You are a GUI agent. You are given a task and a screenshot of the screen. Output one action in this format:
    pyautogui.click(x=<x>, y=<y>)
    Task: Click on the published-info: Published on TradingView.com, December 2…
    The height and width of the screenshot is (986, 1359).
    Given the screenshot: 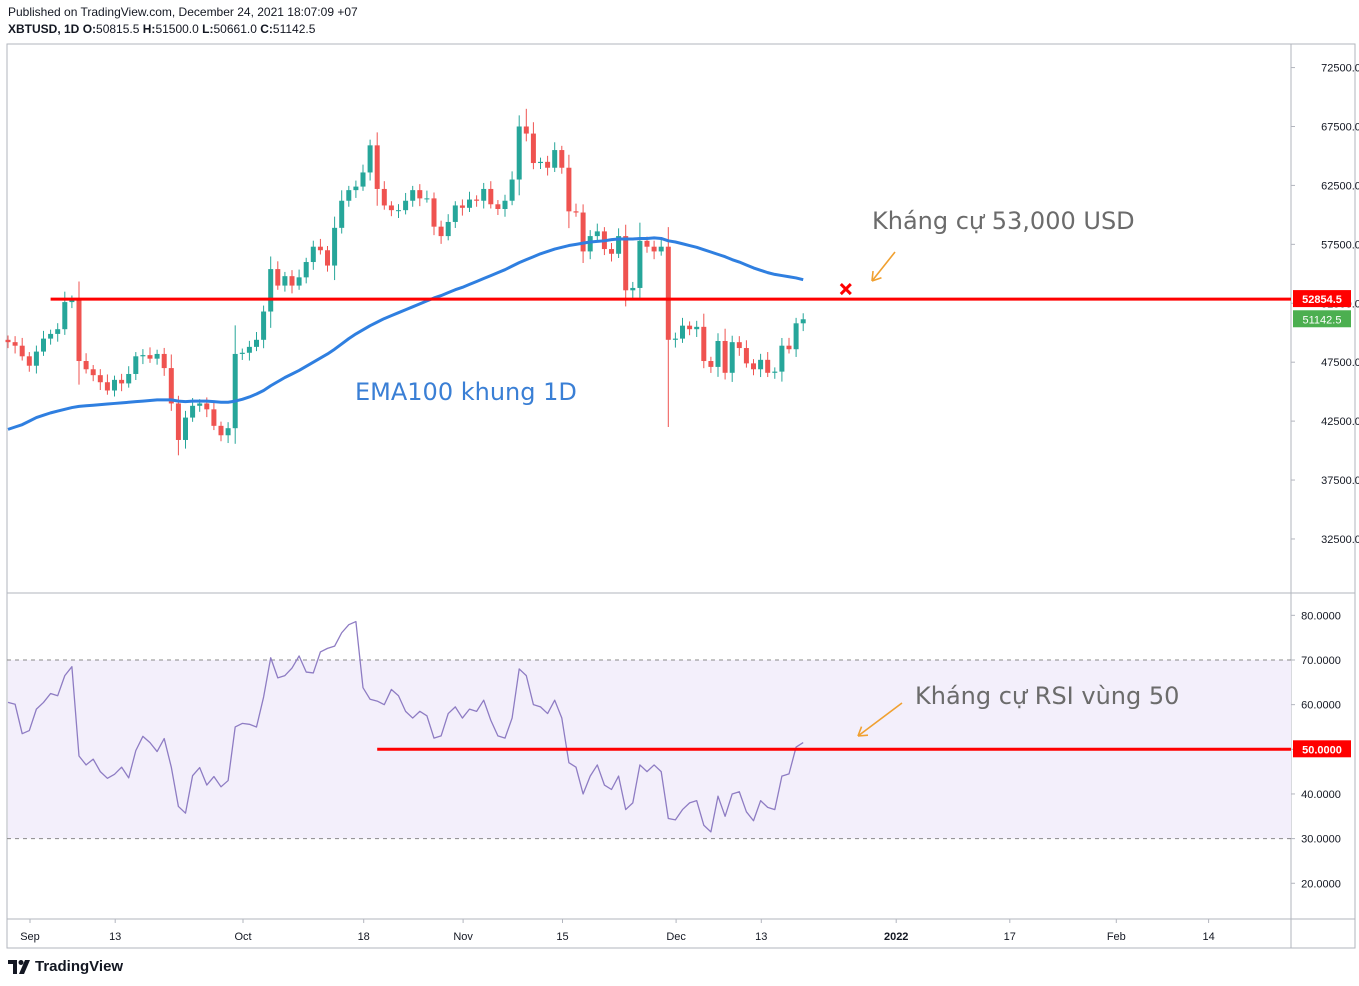 What is the action you would take?
    pyautogui.click(x=183, y=12)
    